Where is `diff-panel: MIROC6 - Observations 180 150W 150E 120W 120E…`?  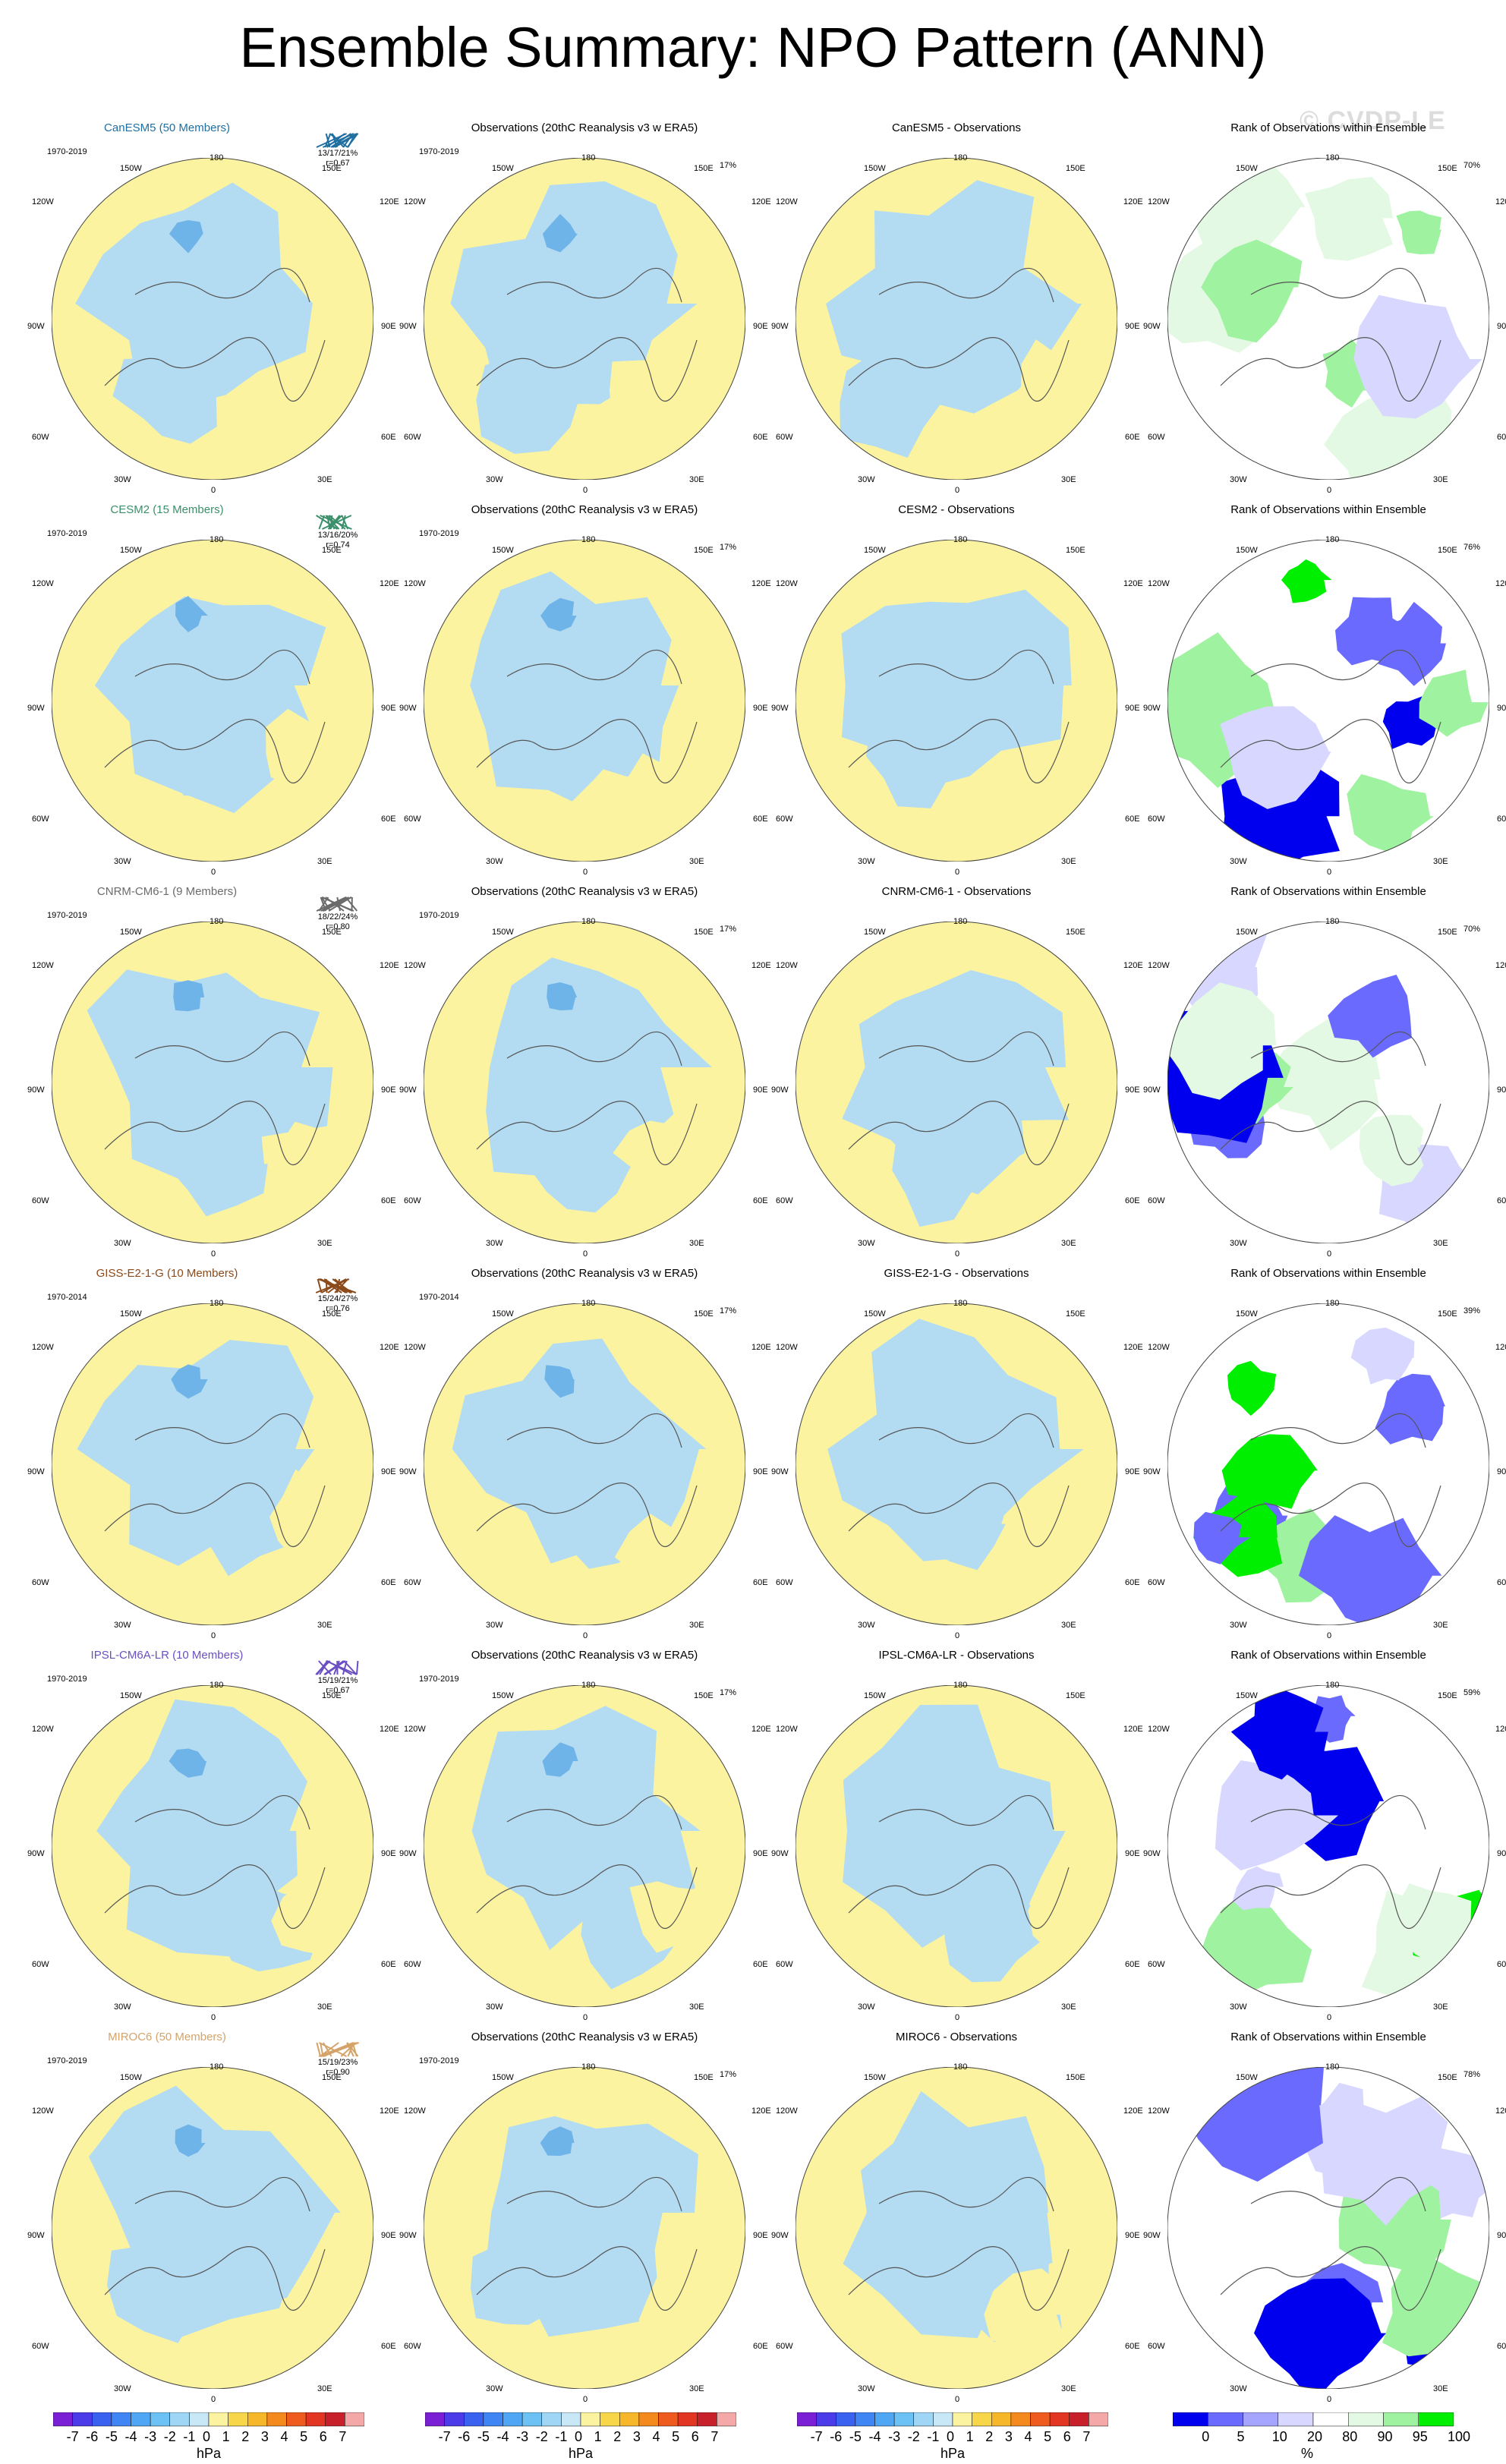 diff-panel: MIROC6 - Observations 180 150W 150E 120W 120E… is located at coordinates (957, 2218).